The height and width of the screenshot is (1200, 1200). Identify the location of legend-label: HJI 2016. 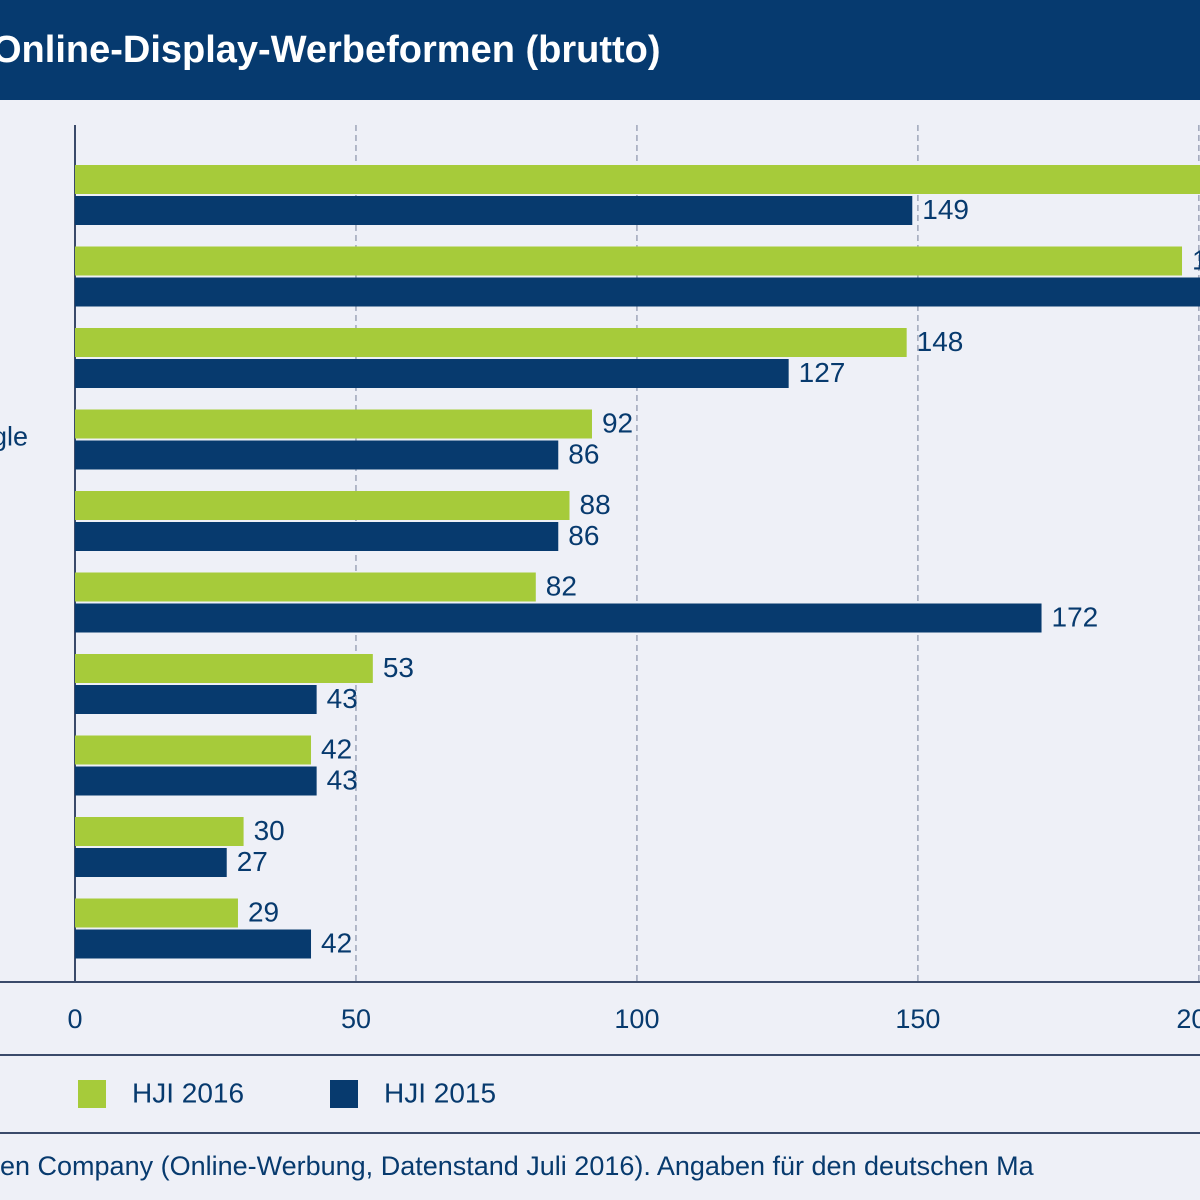
(188, 1092).